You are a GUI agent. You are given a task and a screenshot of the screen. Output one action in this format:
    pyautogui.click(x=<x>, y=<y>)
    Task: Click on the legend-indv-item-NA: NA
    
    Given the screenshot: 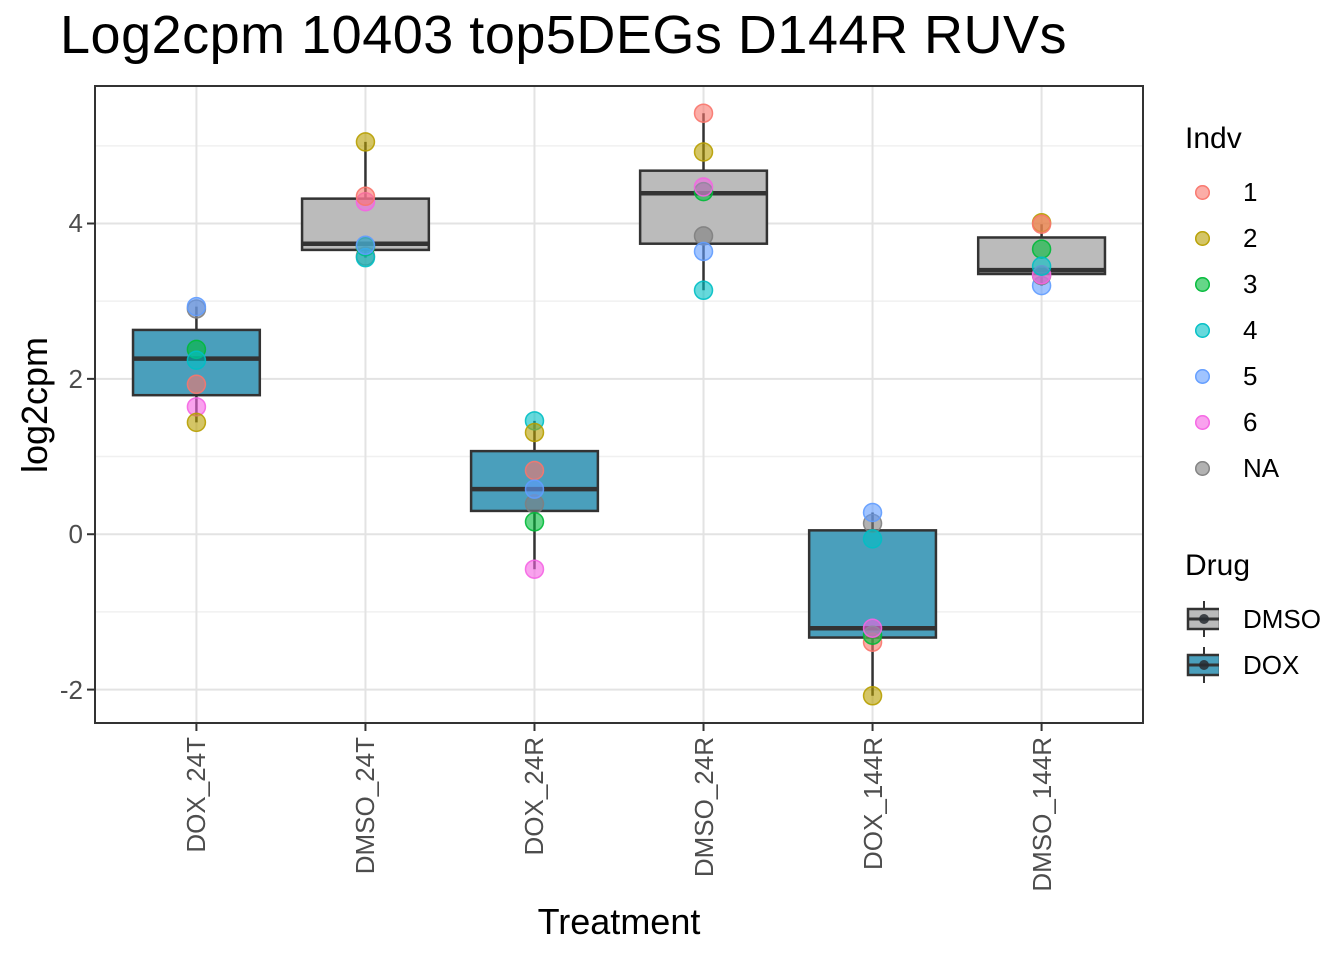 What is the action you would take?
    pyautogui.click(x=1232, y=468)
    